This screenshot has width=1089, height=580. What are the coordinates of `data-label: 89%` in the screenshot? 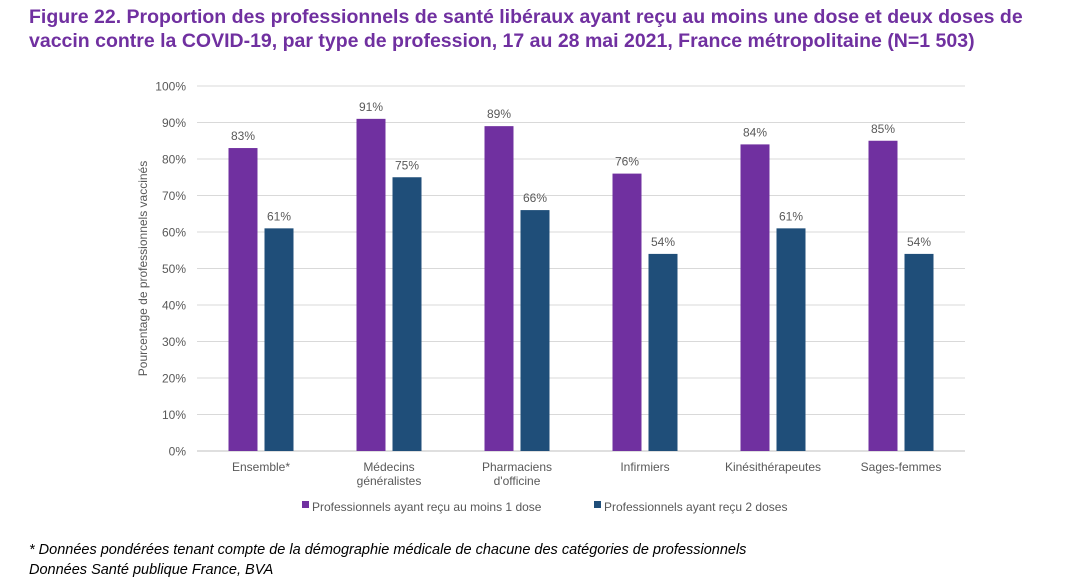 It's located at (499, 114).